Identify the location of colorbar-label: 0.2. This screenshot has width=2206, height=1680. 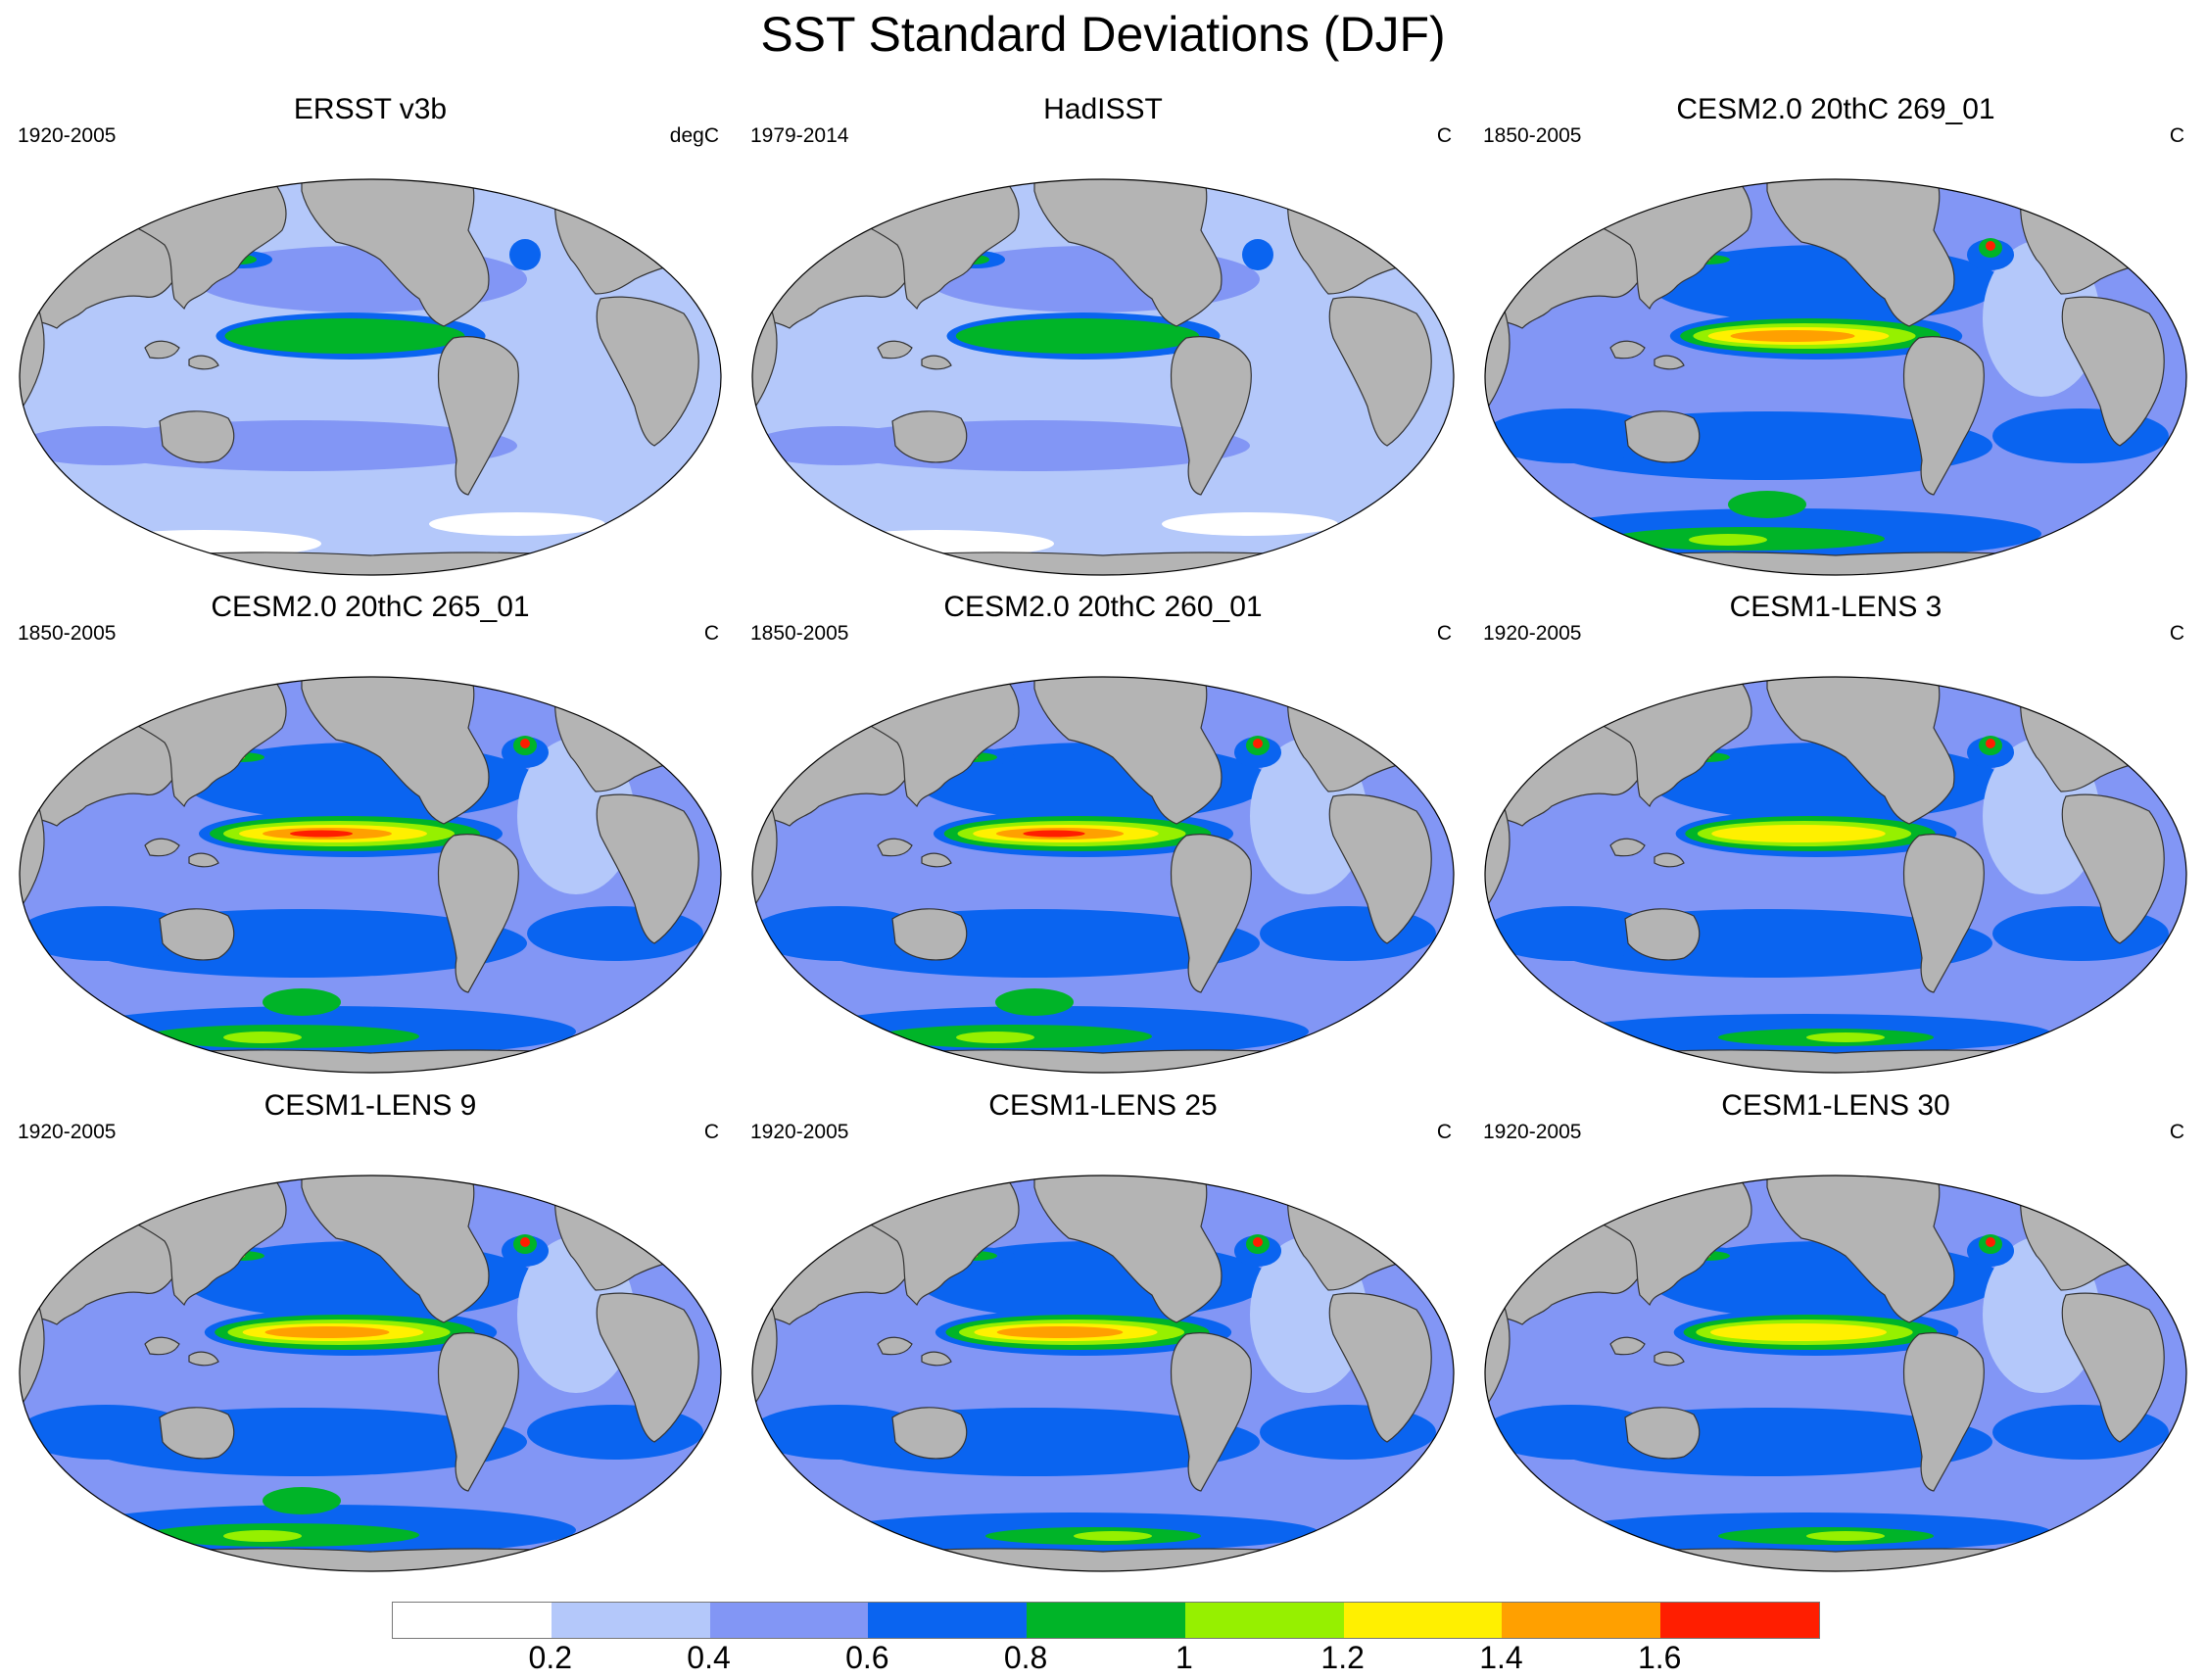
(550, 1657).